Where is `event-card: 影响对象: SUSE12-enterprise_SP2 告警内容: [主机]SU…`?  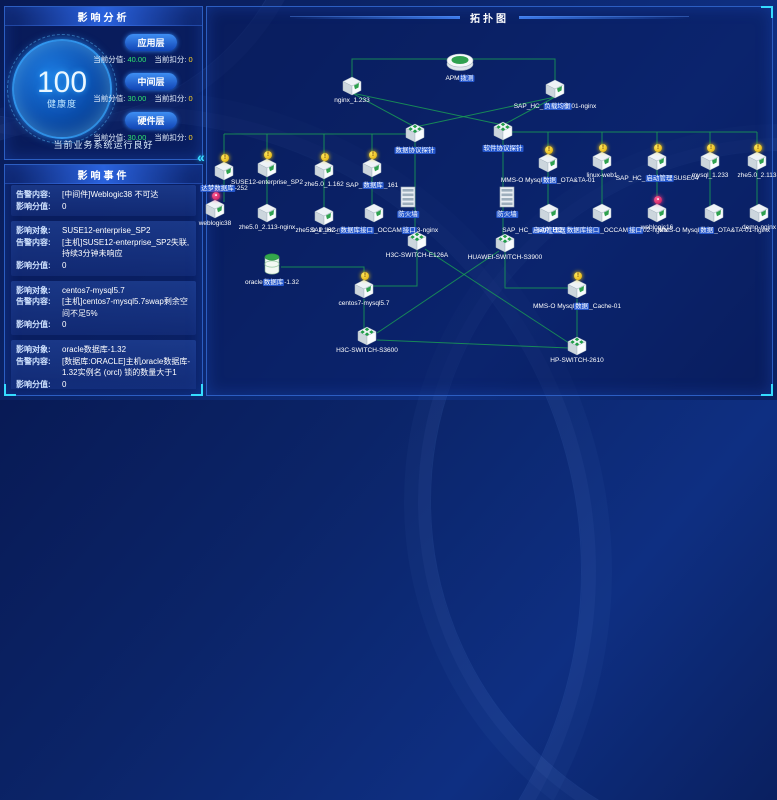 event-card: 影响对象: SUSE12-enterprise_SP2 告警内容: [主机]SU… is located at coordinates (103, 248).